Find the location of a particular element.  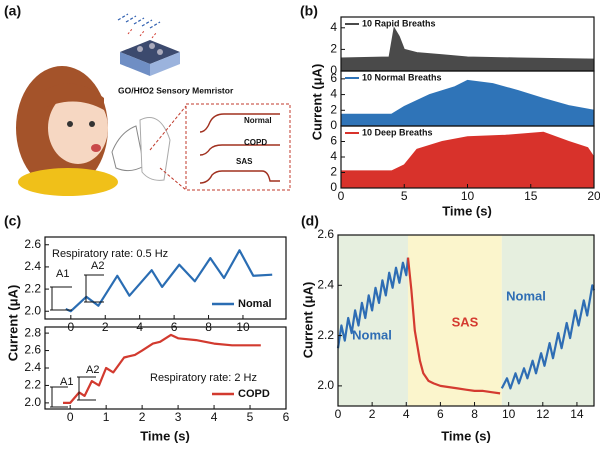

x-tick-label: 14 is located at coordinates (577, 414).